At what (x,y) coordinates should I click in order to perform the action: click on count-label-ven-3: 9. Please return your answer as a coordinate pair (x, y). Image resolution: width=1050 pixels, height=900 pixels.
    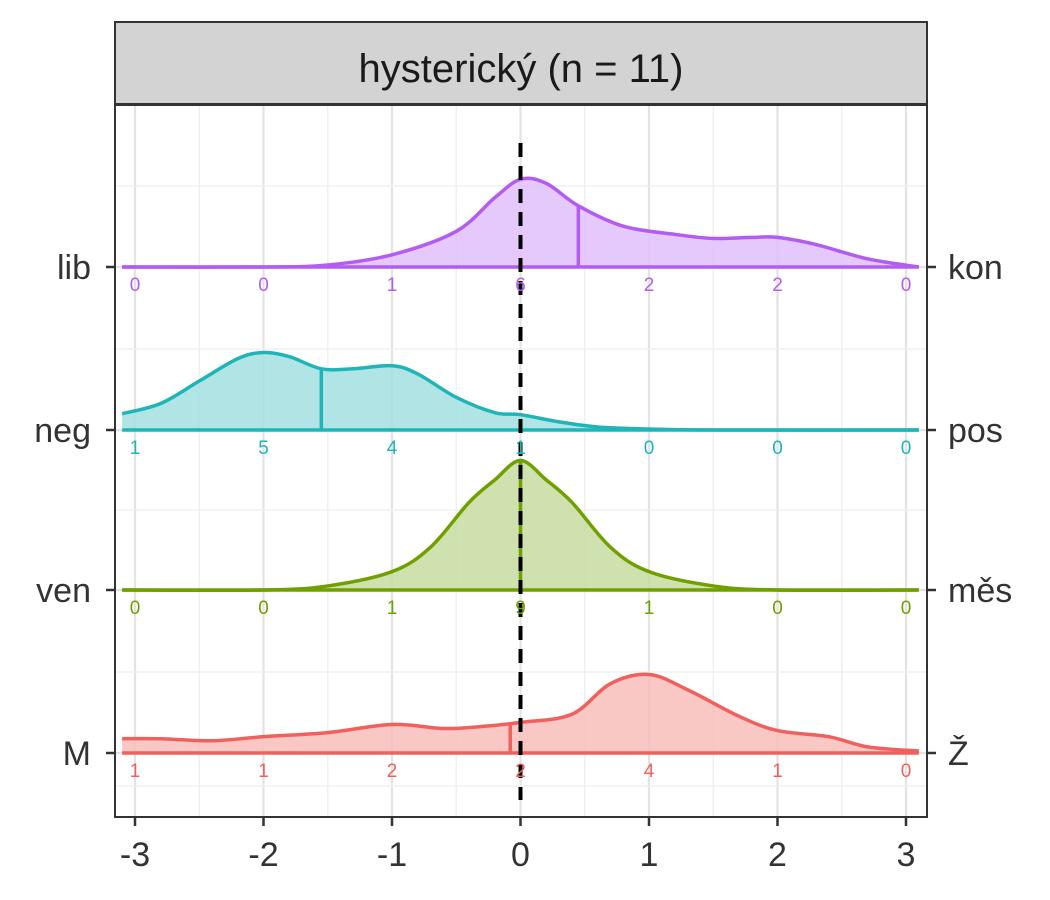
    Looking at the image, I should click on (520, 608).